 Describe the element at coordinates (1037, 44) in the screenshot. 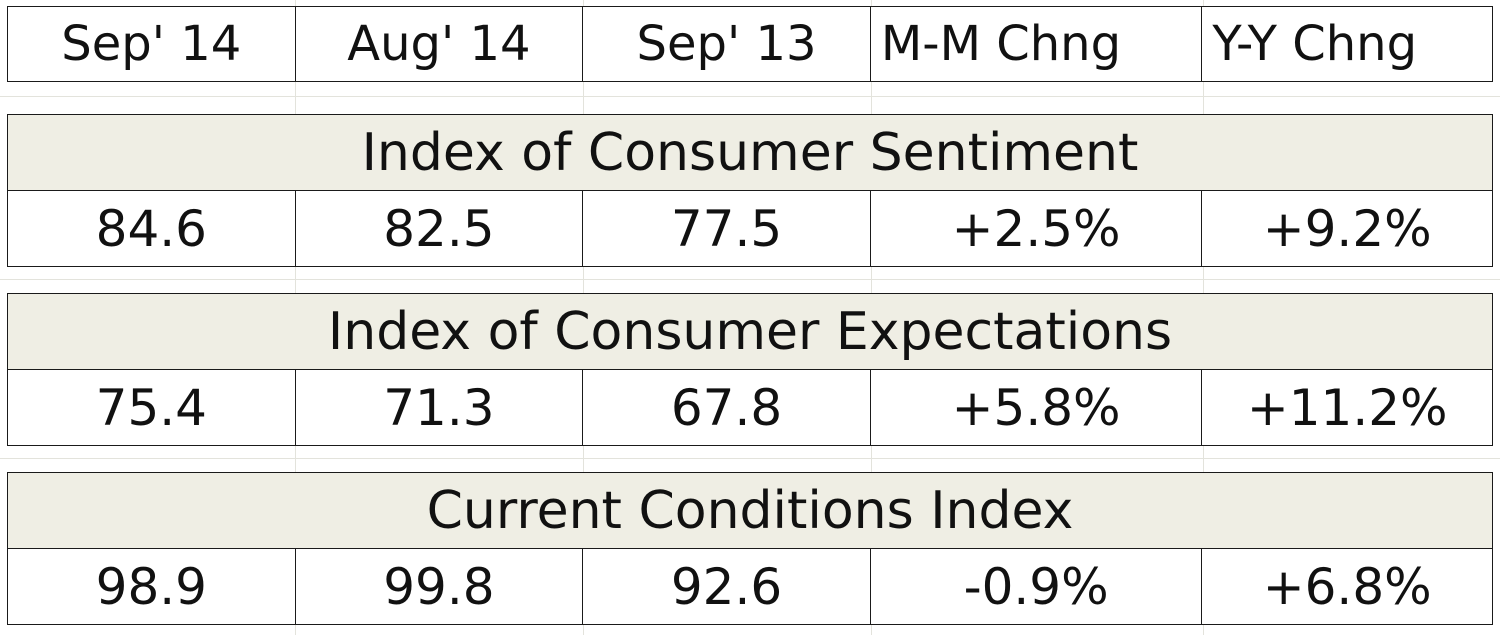

I see `column-header: M-M Chng` at that location.